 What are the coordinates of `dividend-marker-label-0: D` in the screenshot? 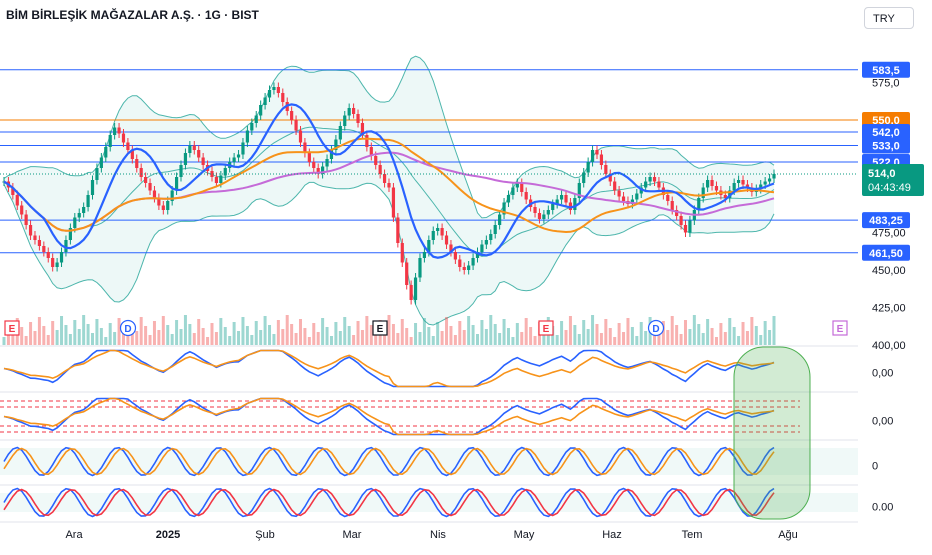 It's located at (127, 329).